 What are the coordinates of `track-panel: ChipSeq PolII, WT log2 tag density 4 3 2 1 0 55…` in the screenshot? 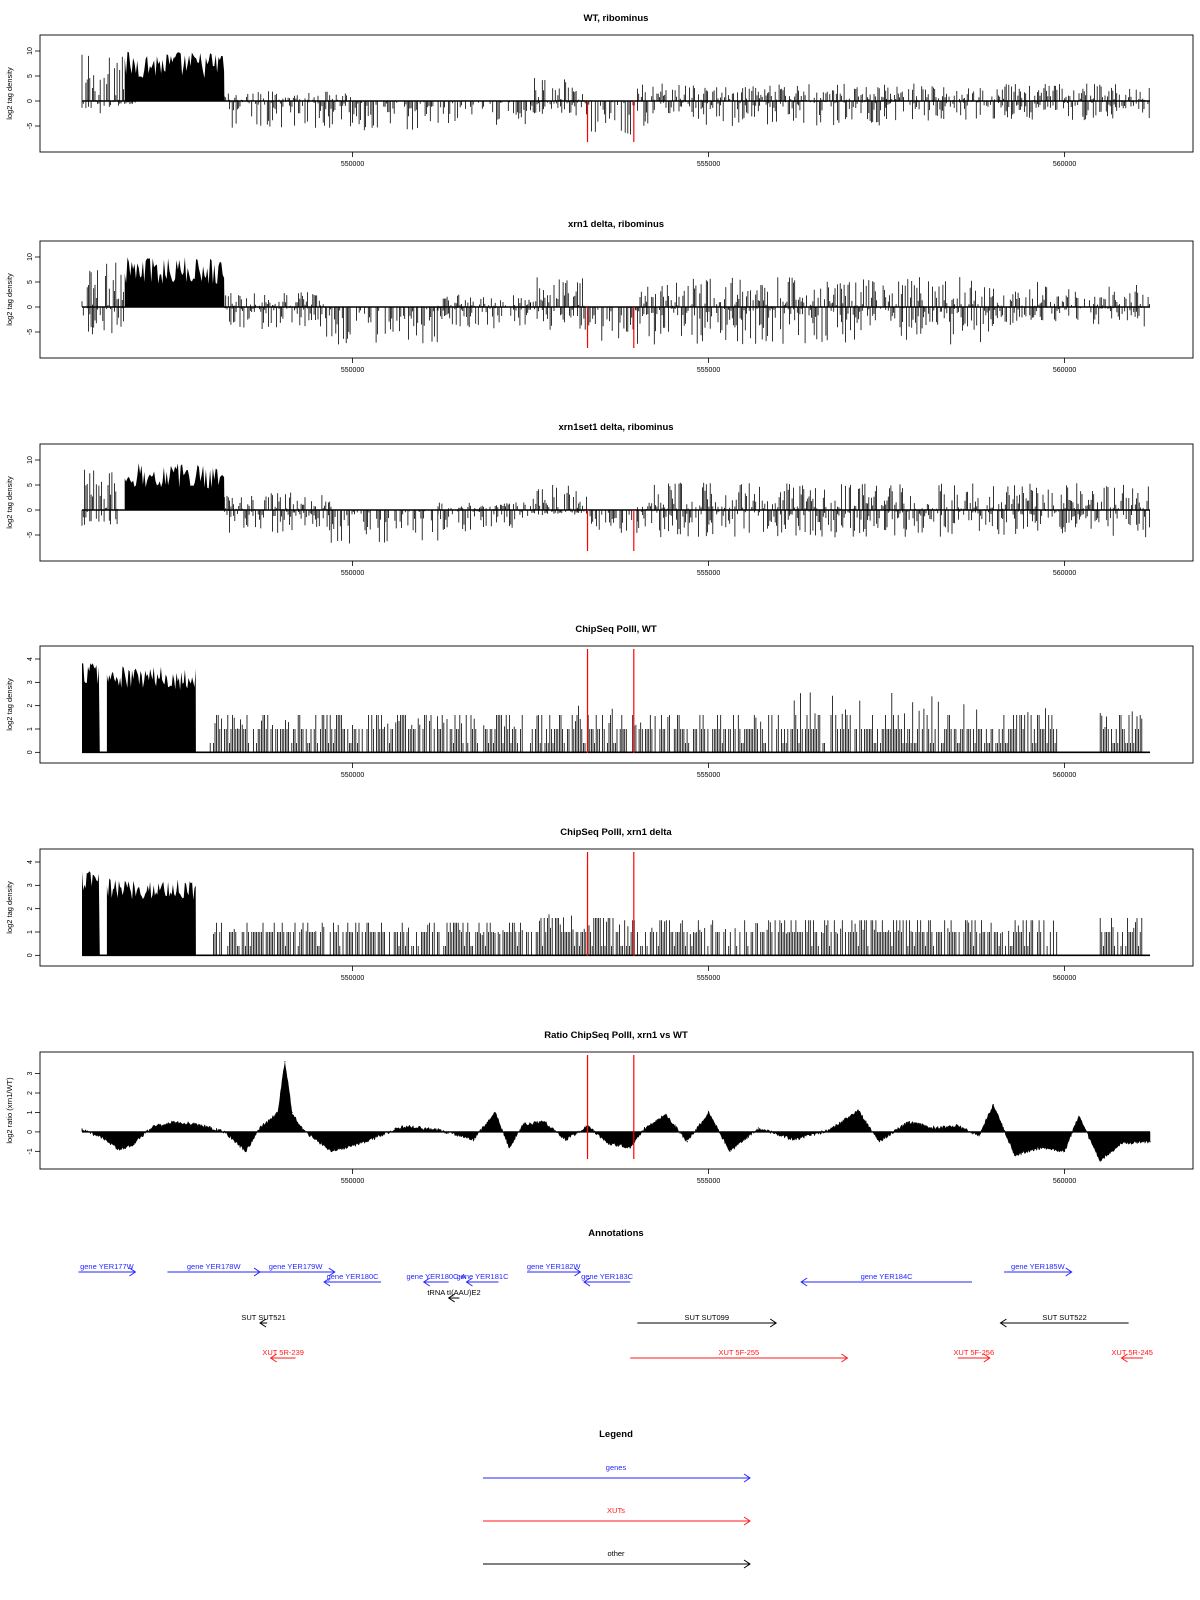 It's located at (599, 701).